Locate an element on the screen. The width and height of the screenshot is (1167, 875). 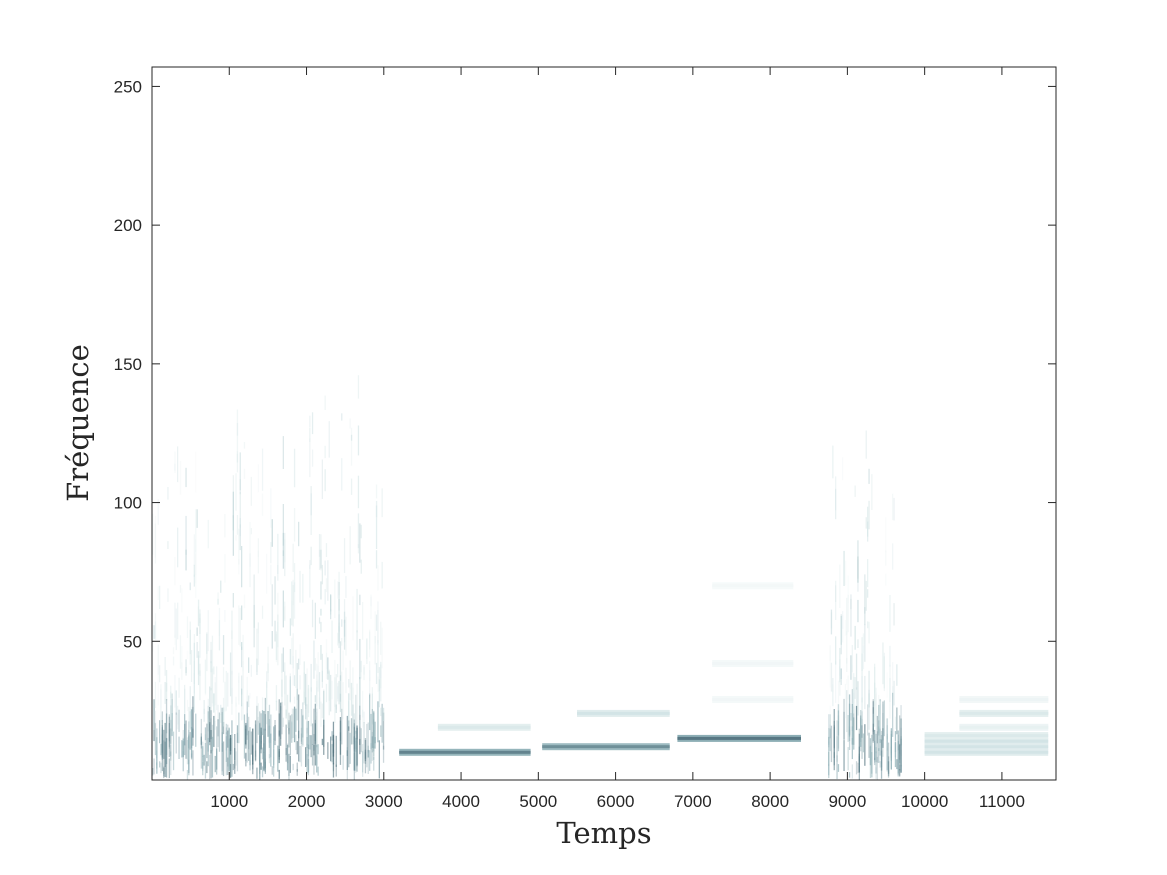
y-tick-label: 100 is located at coordinates (128, 503).